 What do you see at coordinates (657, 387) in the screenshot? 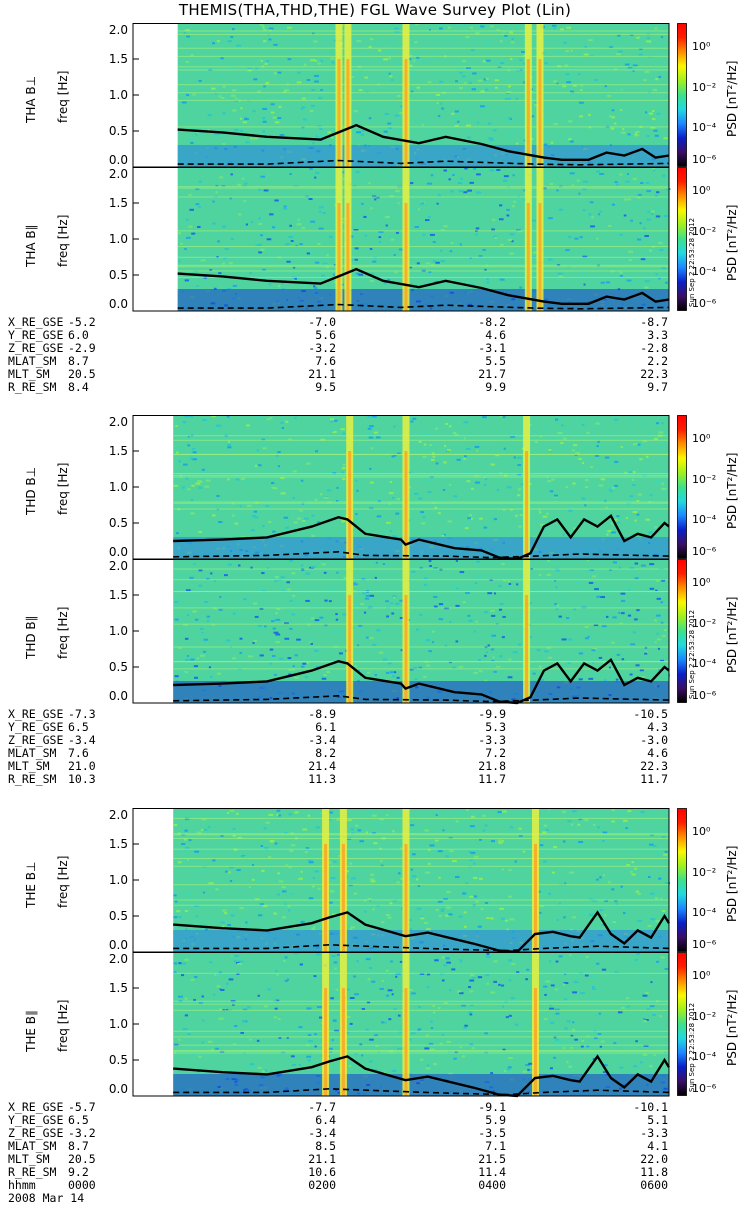
I see `ephemeris-value: 9.7` at bounding box center [657, 387].